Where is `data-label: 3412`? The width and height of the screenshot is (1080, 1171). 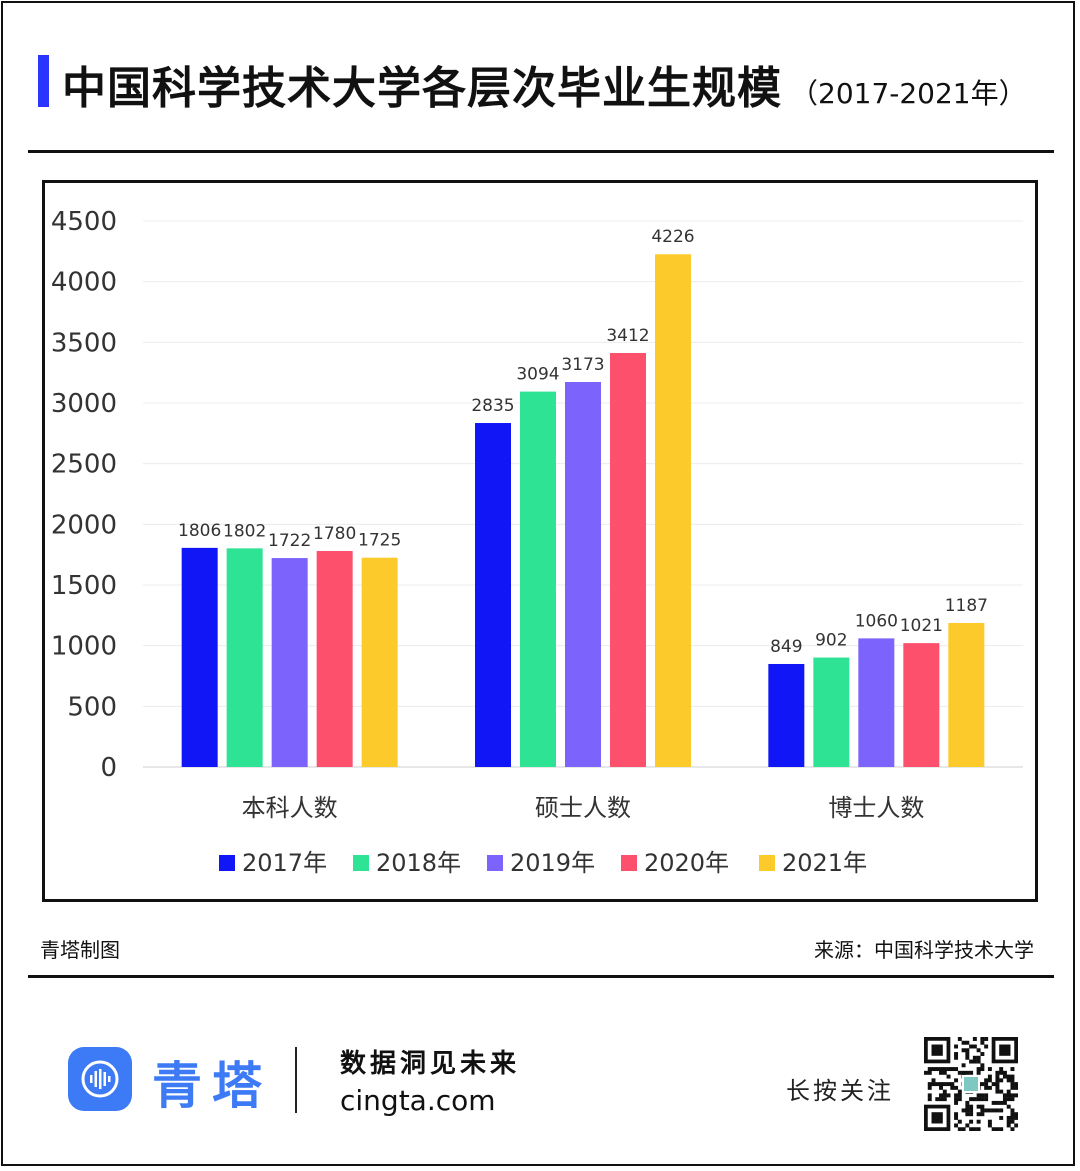
data-label: 3412 is located at coordinates (627, 336).